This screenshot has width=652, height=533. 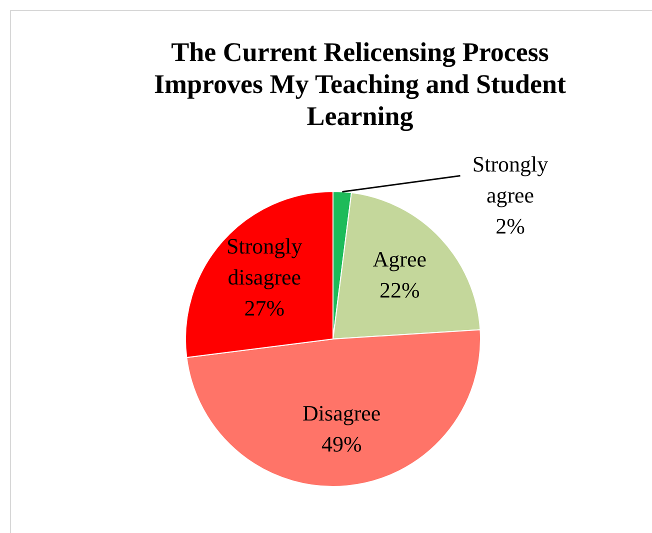 I want to click on slice-label: Disagree, so click(x=341, y=413).